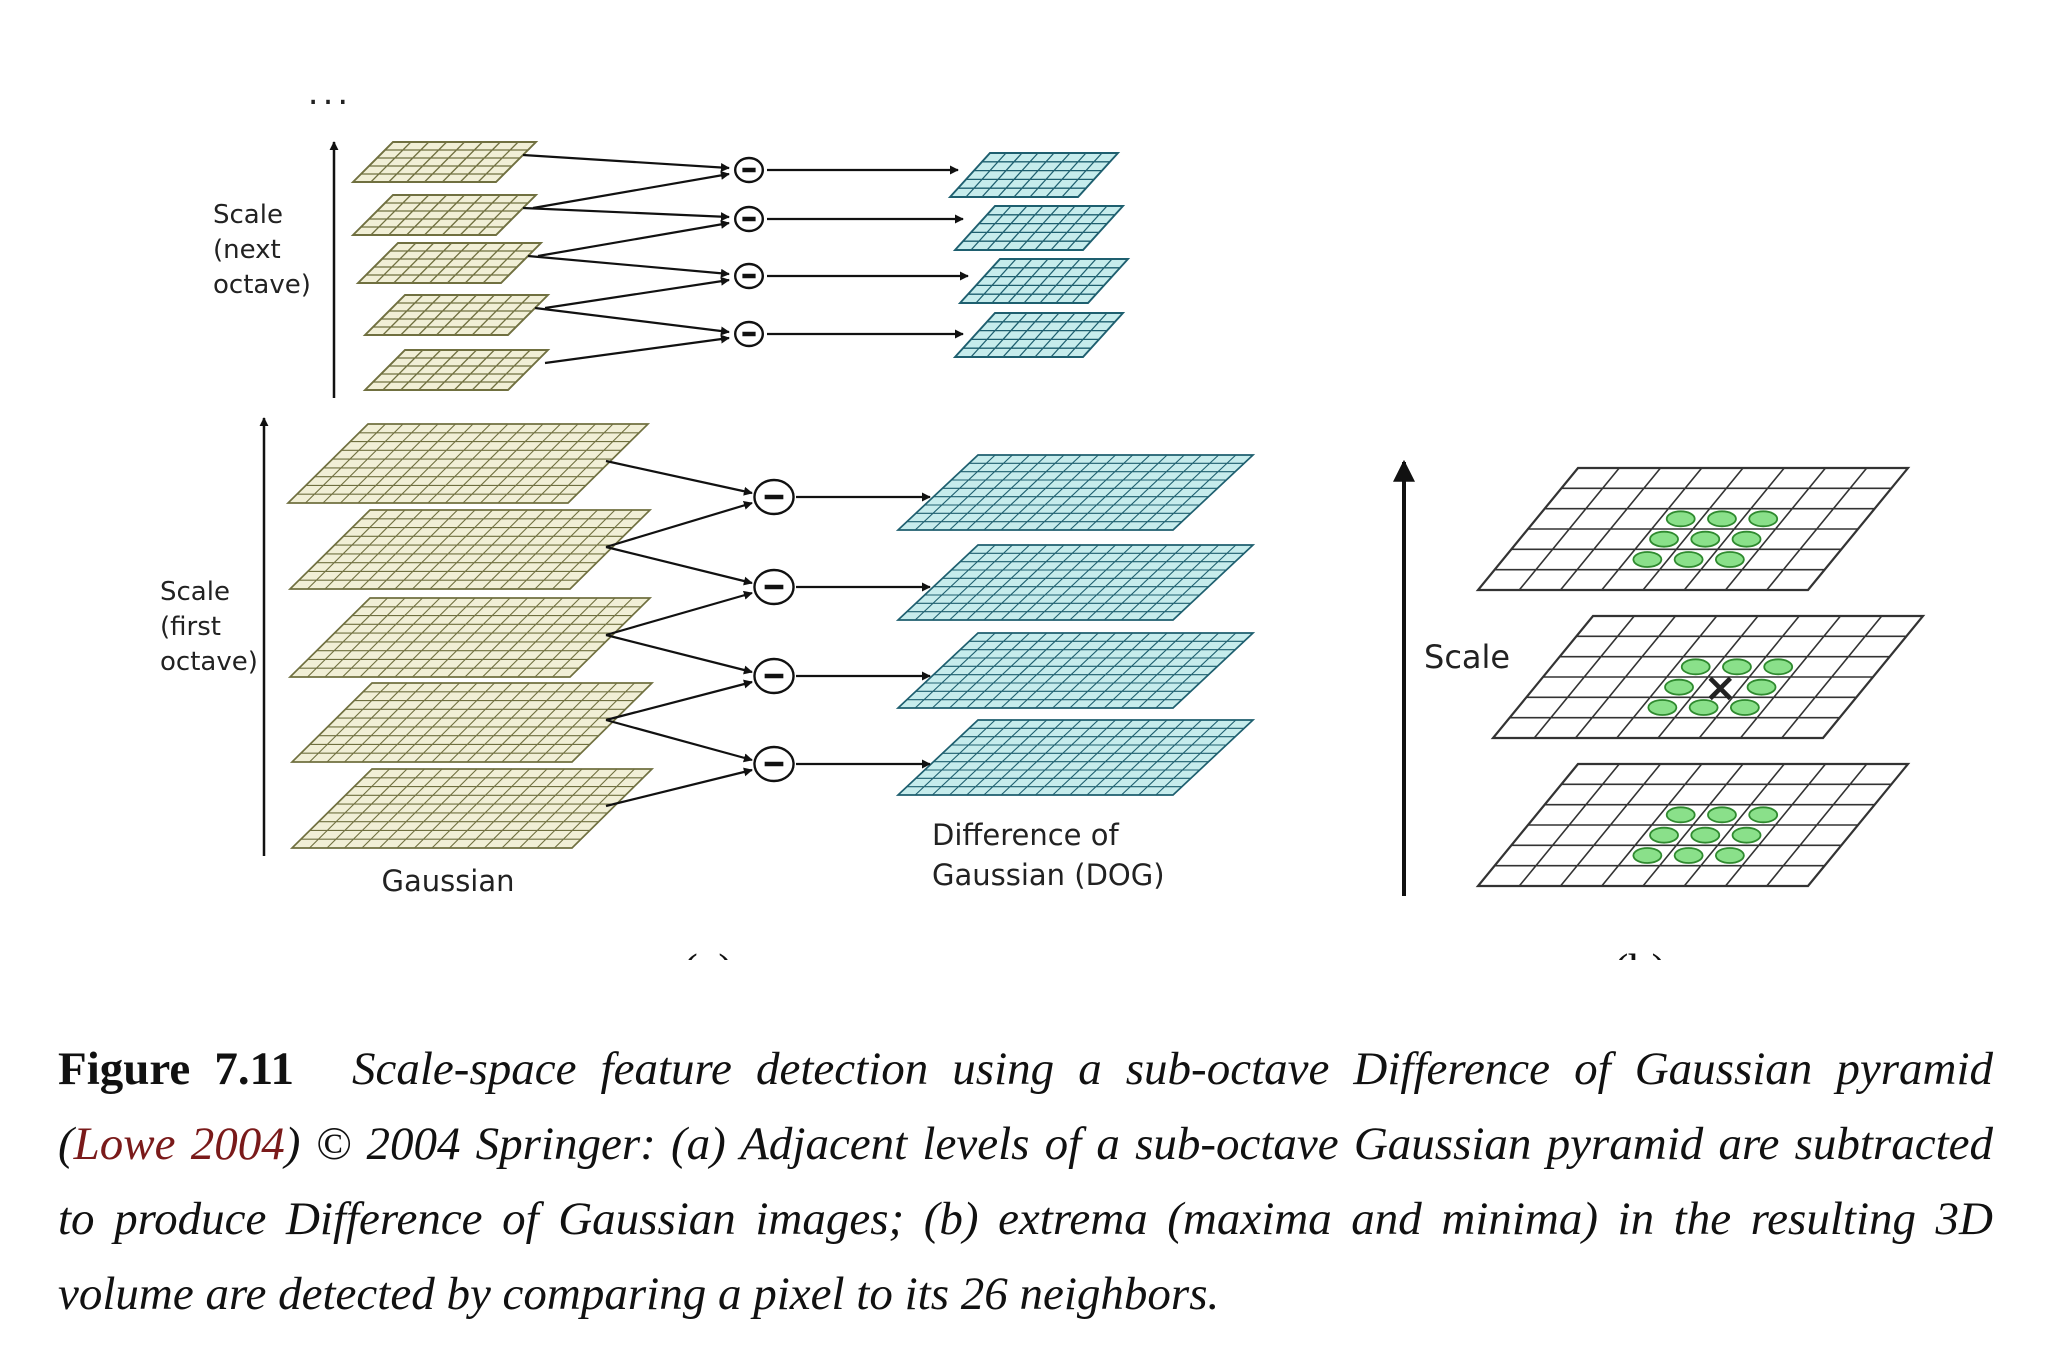  I want to click on subtraction-nodes, so click(764, 469).